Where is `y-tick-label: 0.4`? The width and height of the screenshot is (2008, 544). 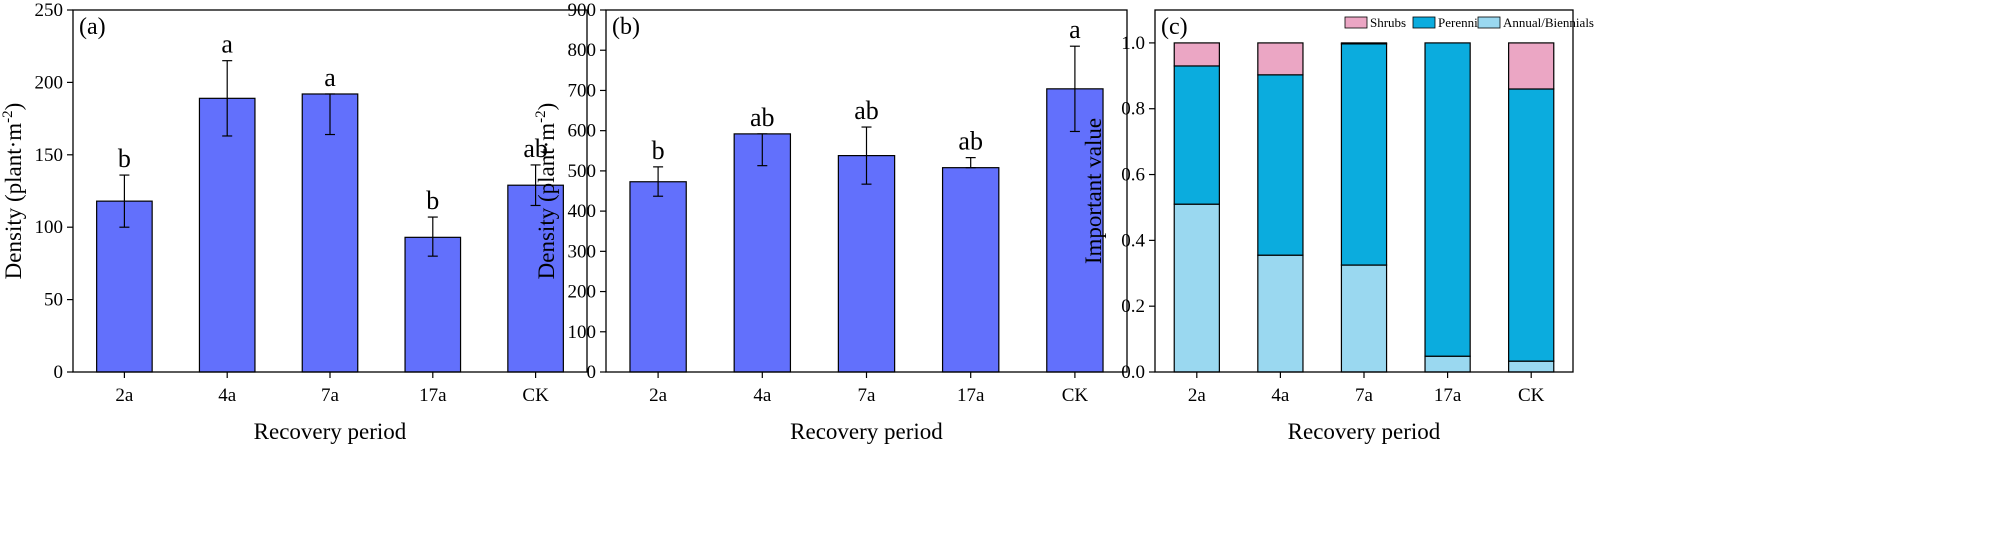 y-tick-label: 0.4 is located at coordinates (1133, 240).